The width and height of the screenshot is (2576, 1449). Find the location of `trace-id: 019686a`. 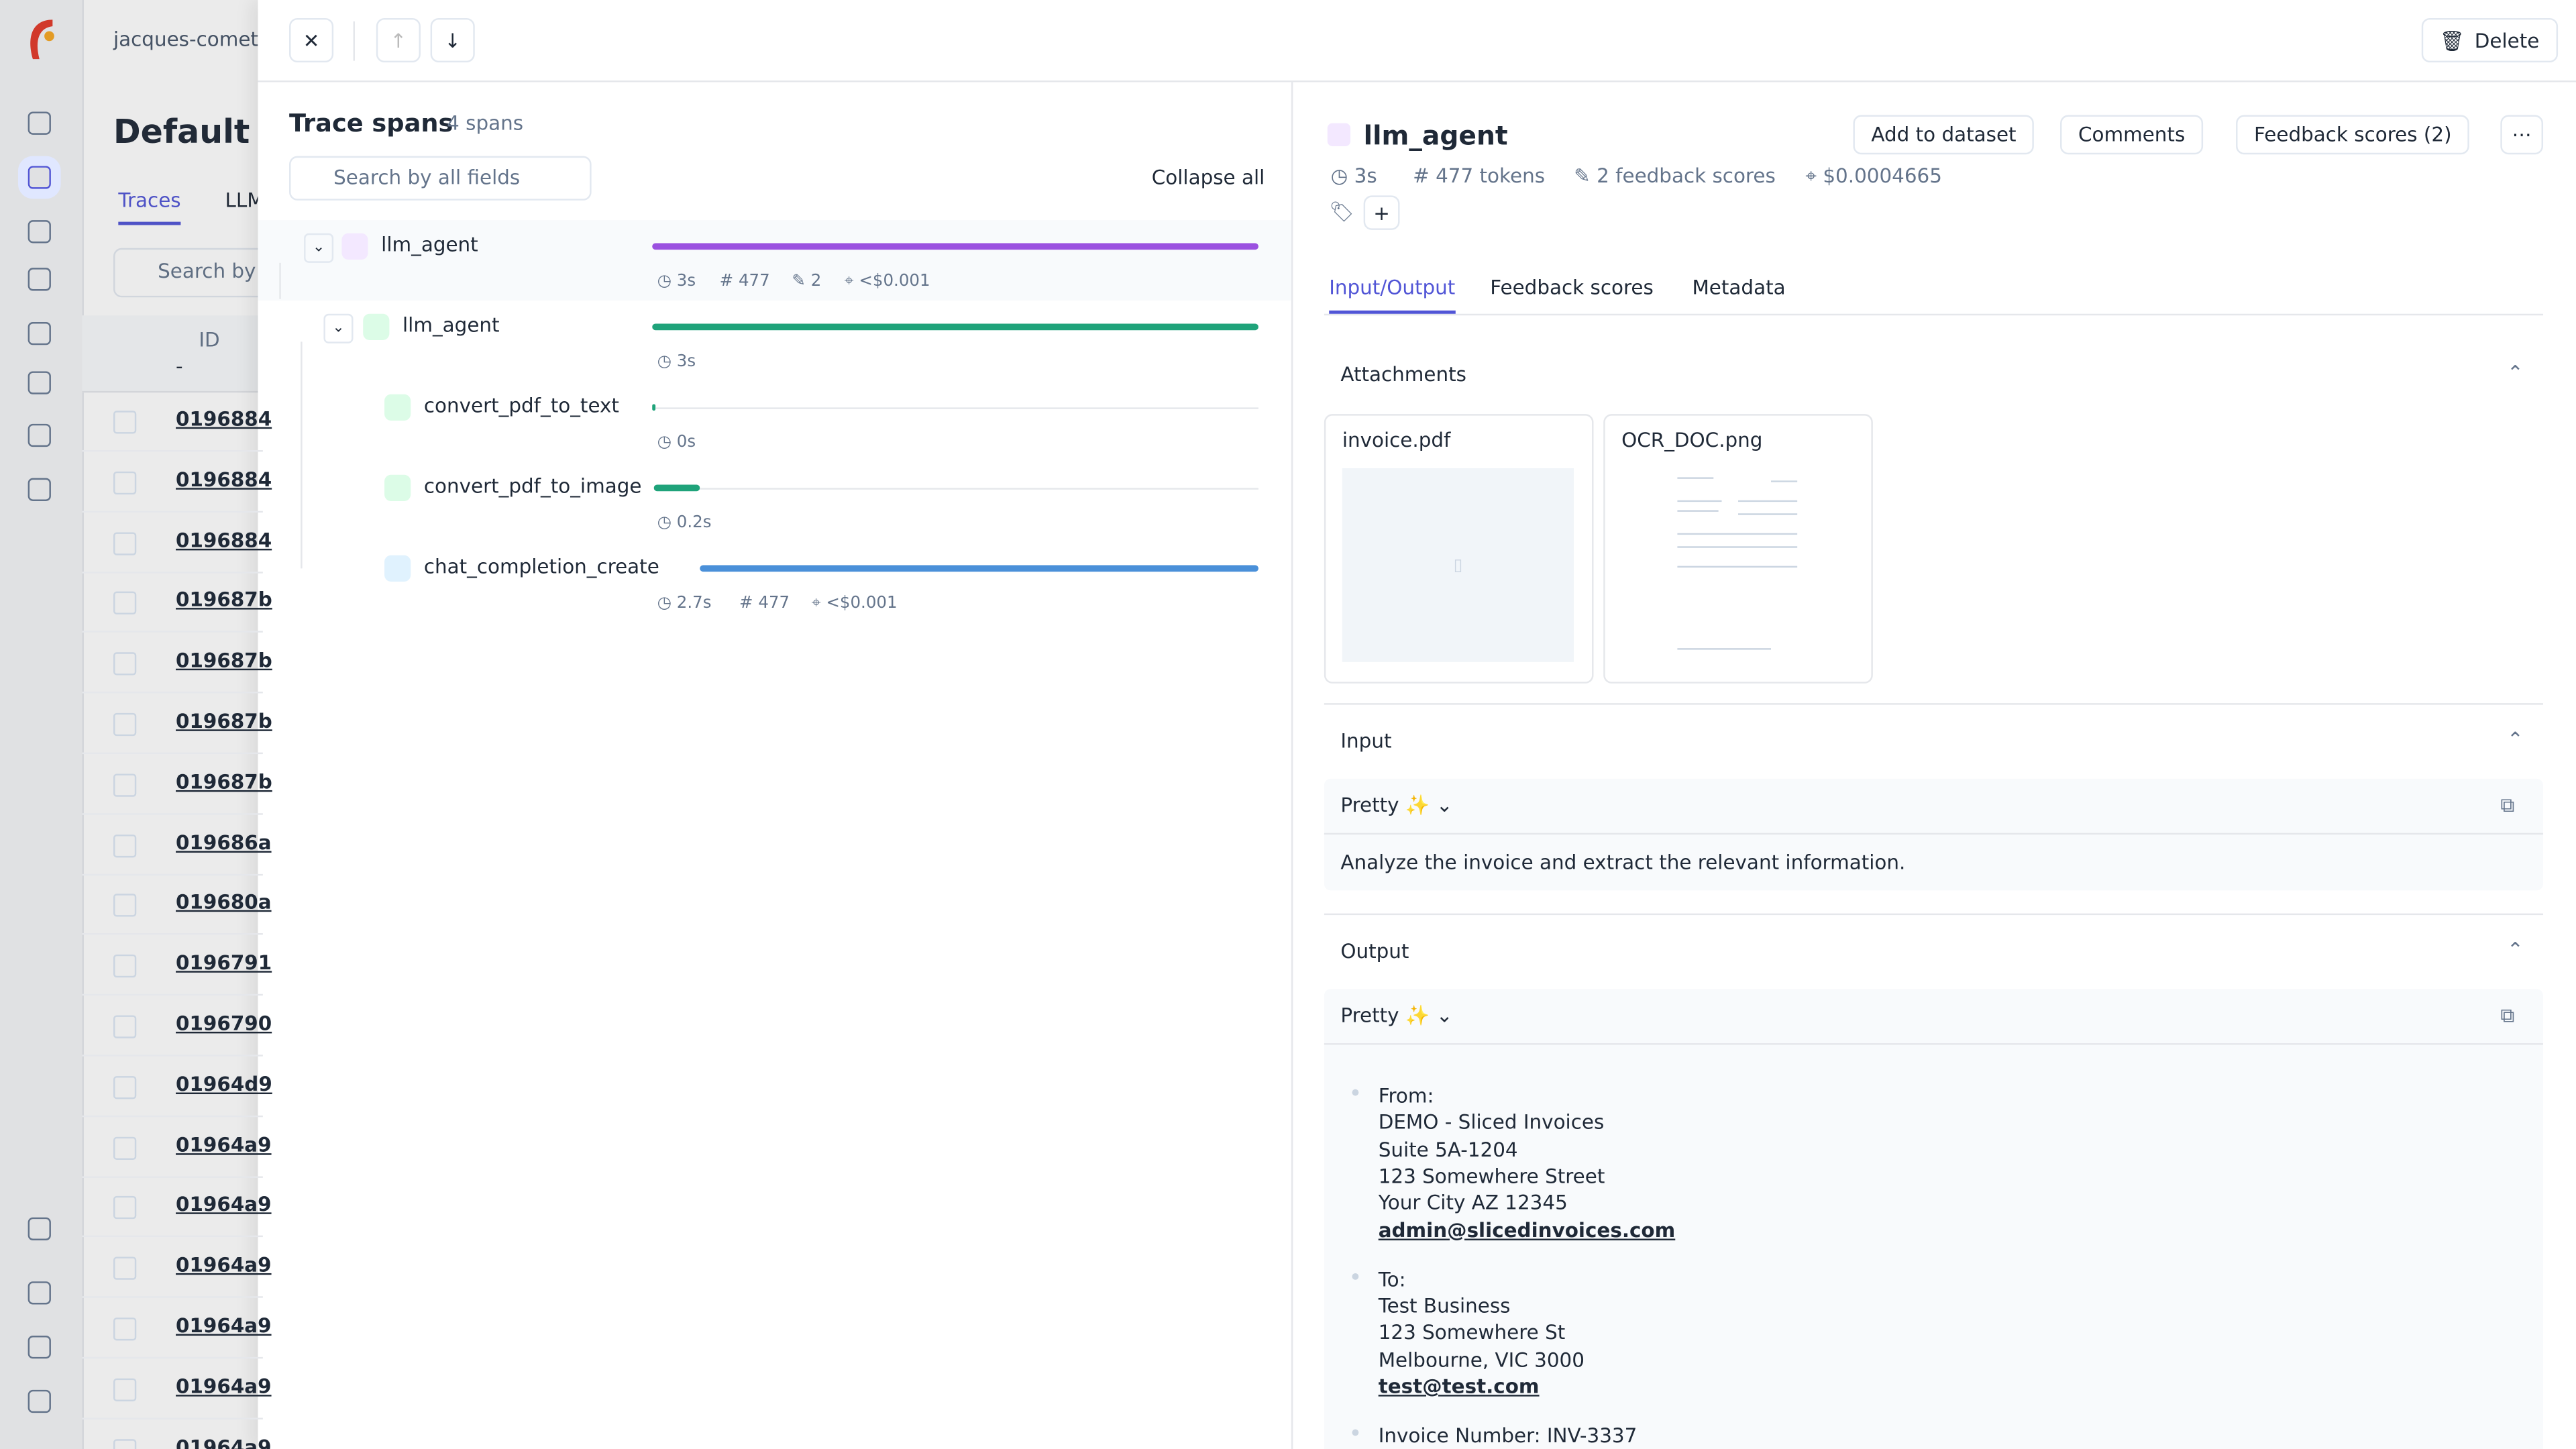

trace-id: 019686a is located at coordinates (224, 842).